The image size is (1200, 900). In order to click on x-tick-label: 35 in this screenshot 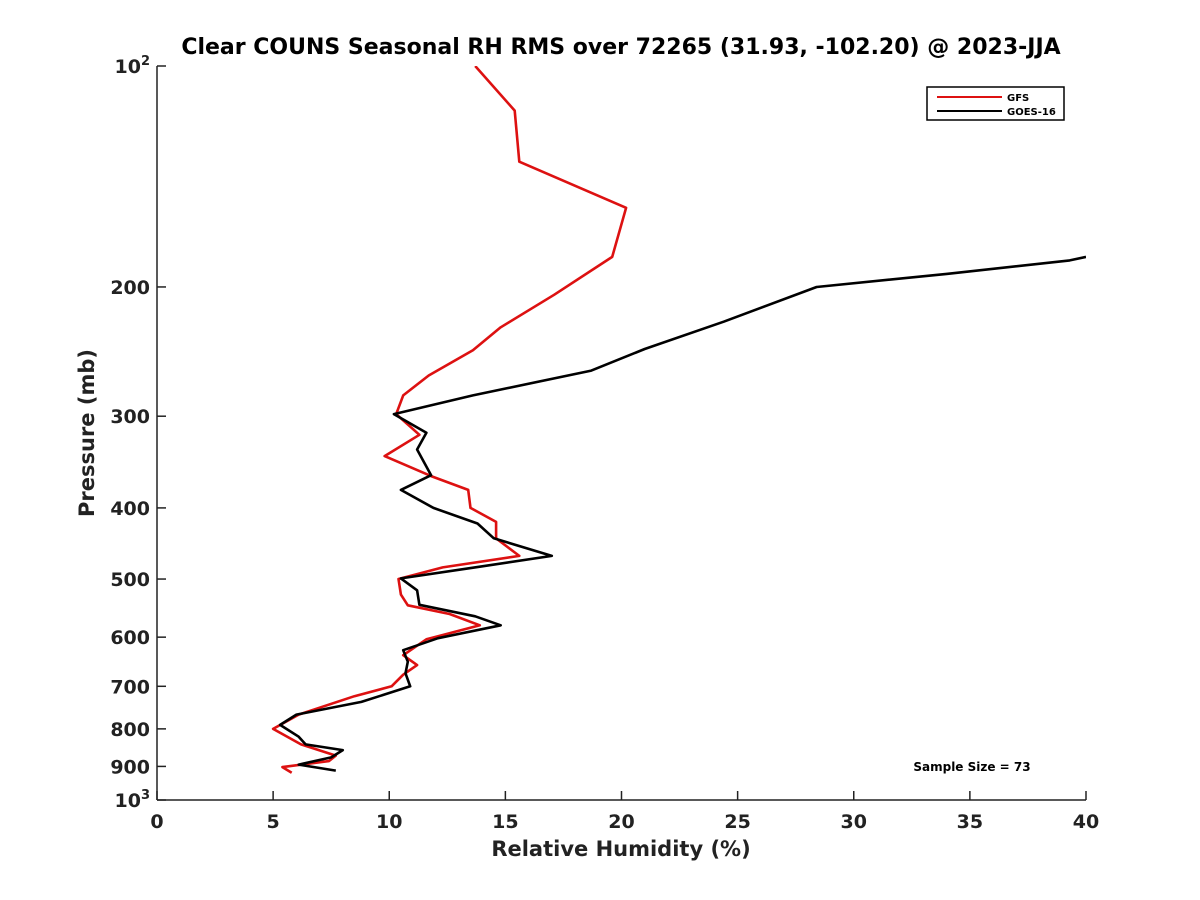, I will do `click(970, 822)`.